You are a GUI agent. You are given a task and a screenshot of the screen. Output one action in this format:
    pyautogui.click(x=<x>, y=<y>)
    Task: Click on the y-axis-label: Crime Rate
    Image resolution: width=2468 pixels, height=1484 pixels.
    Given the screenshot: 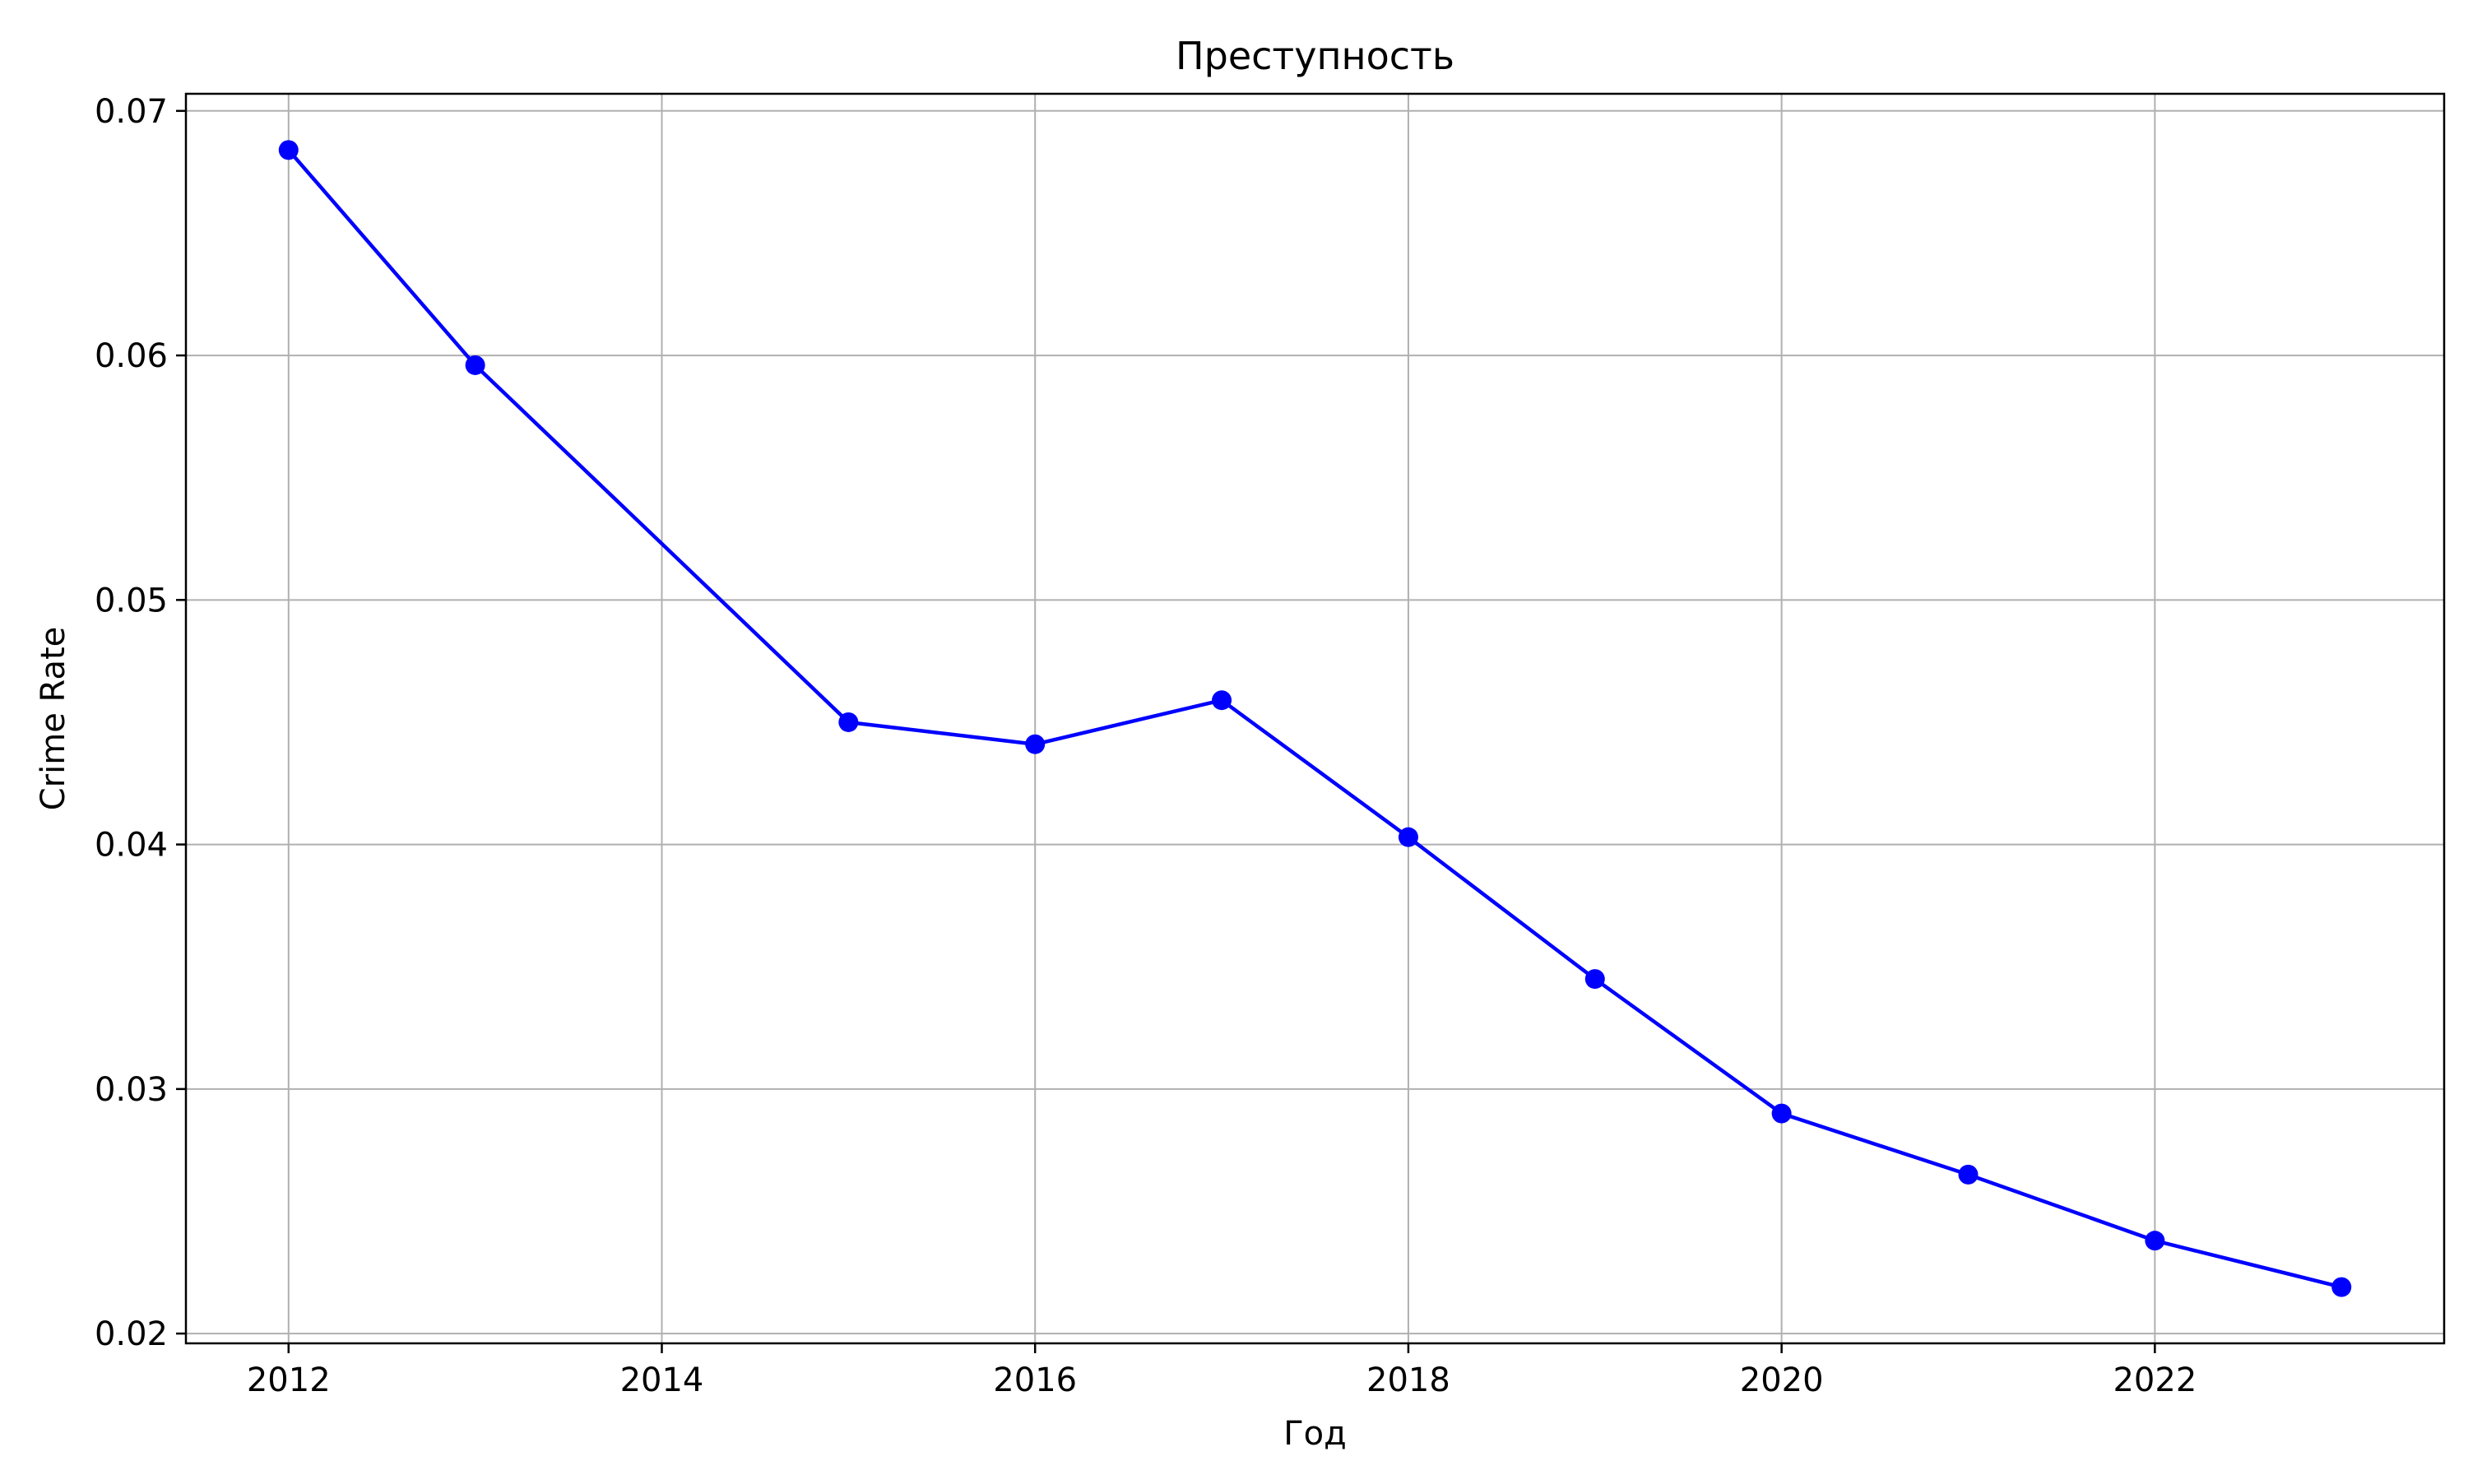 What is the action you would take?
    pyautogui.click(x=53, y=719)
    